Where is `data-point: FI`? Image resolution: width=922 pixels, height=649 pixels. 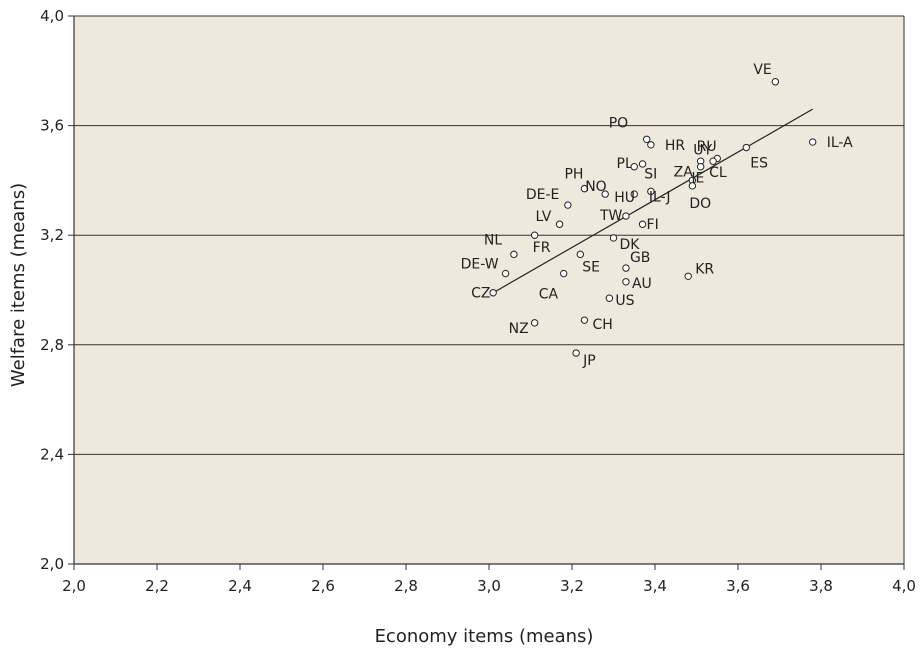 data-point: FI is located at coordinates (648, 225).